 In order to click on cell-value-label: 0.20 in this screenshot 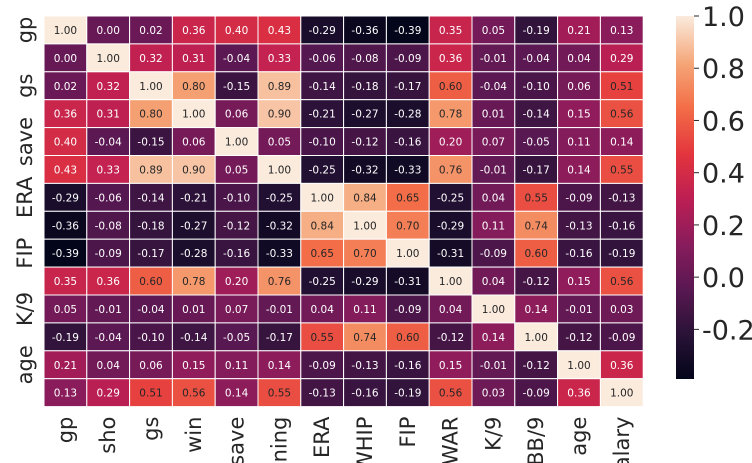, I will do `click(450, 143)`.